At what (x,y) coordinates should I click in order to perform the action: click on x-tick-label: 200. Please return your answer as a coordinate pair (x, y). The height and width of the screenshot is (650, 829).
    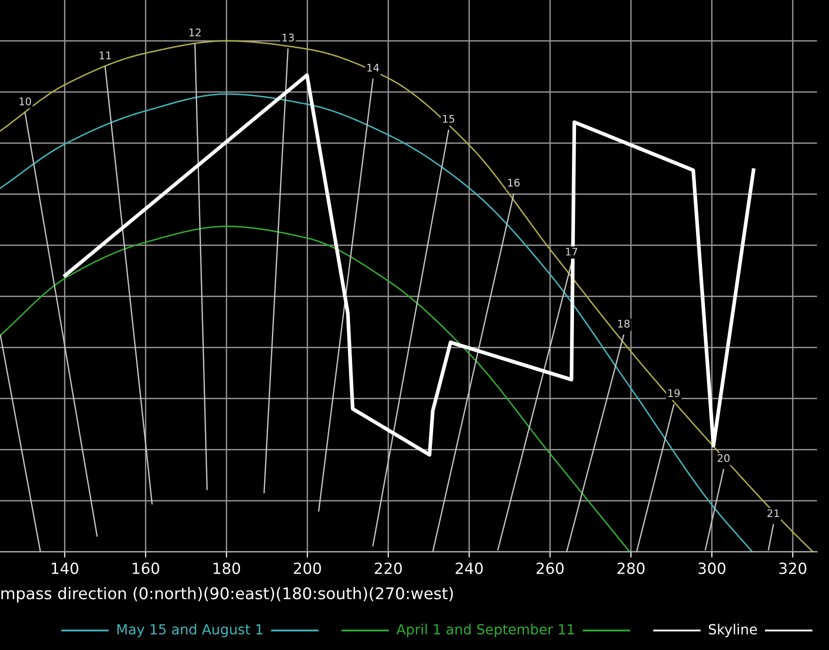
    Looking at the image, I should click on (307, 568).